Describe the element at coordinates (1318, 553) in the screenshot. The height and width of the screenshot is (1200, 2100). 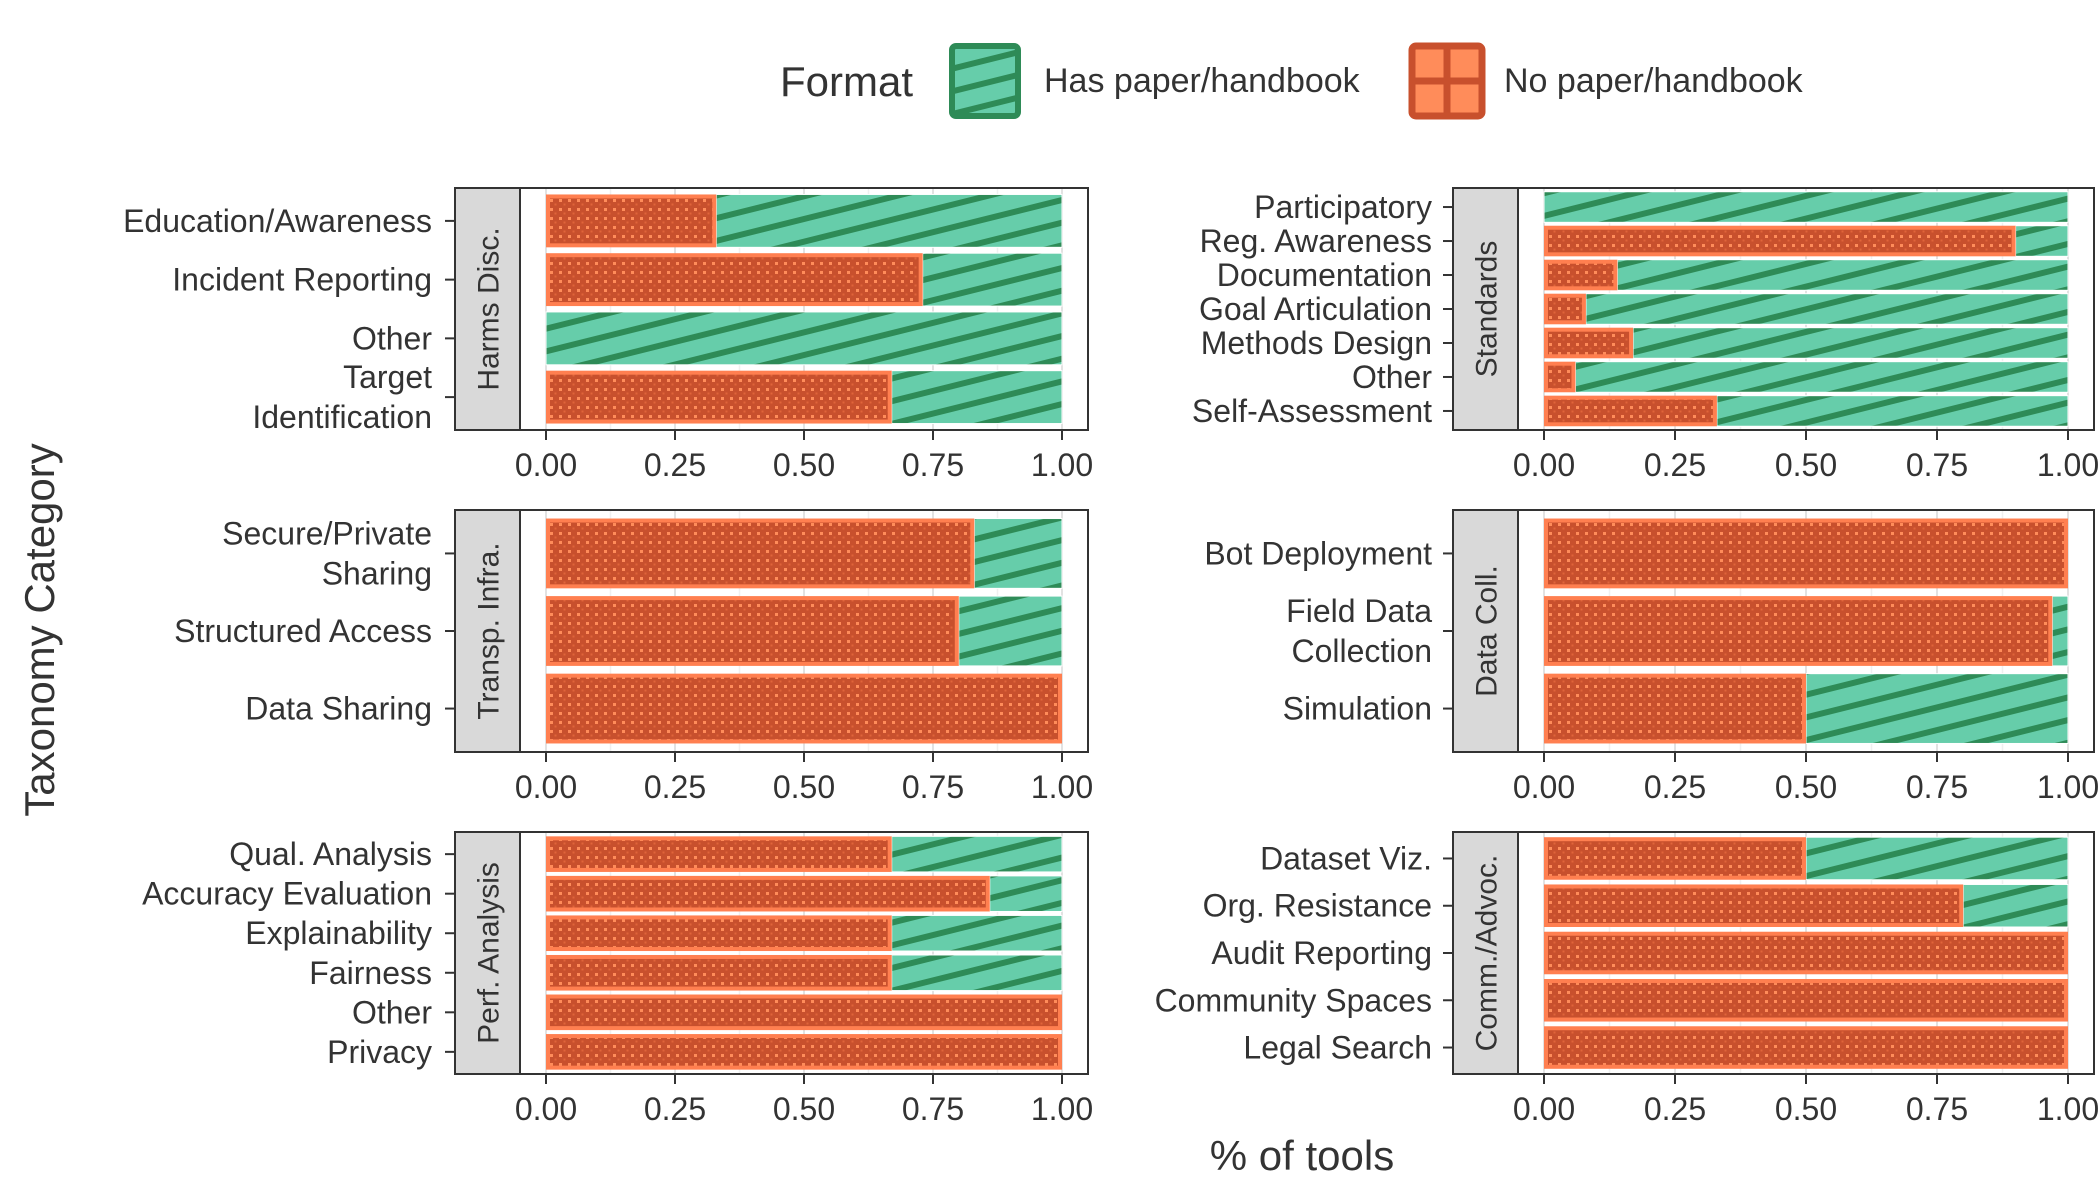
I see `category-label: Bot Deployment` at that location.